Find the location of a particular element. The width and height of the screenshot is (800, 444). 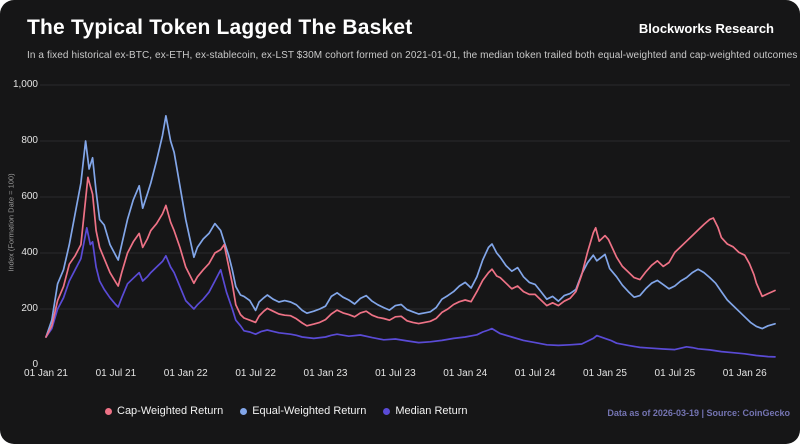

y-tick-label: 800 is located at coordinates (29, 140).